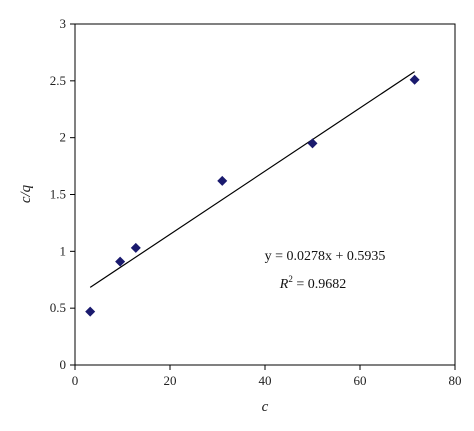 This screenshot has height=431, width=474. I want to click on trendline-equation: y = 0.0278x + 0.5935, so click(325, 256).